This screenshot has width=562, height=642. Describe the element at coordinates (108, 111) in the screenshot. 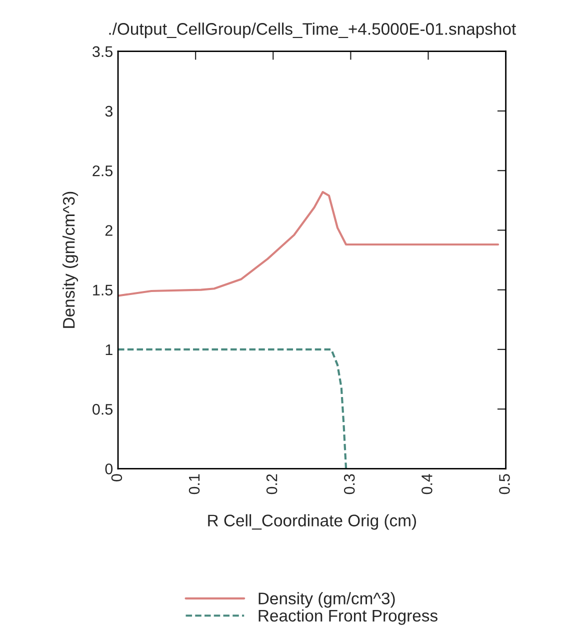

I see `y-tick-label: 3` at that location.